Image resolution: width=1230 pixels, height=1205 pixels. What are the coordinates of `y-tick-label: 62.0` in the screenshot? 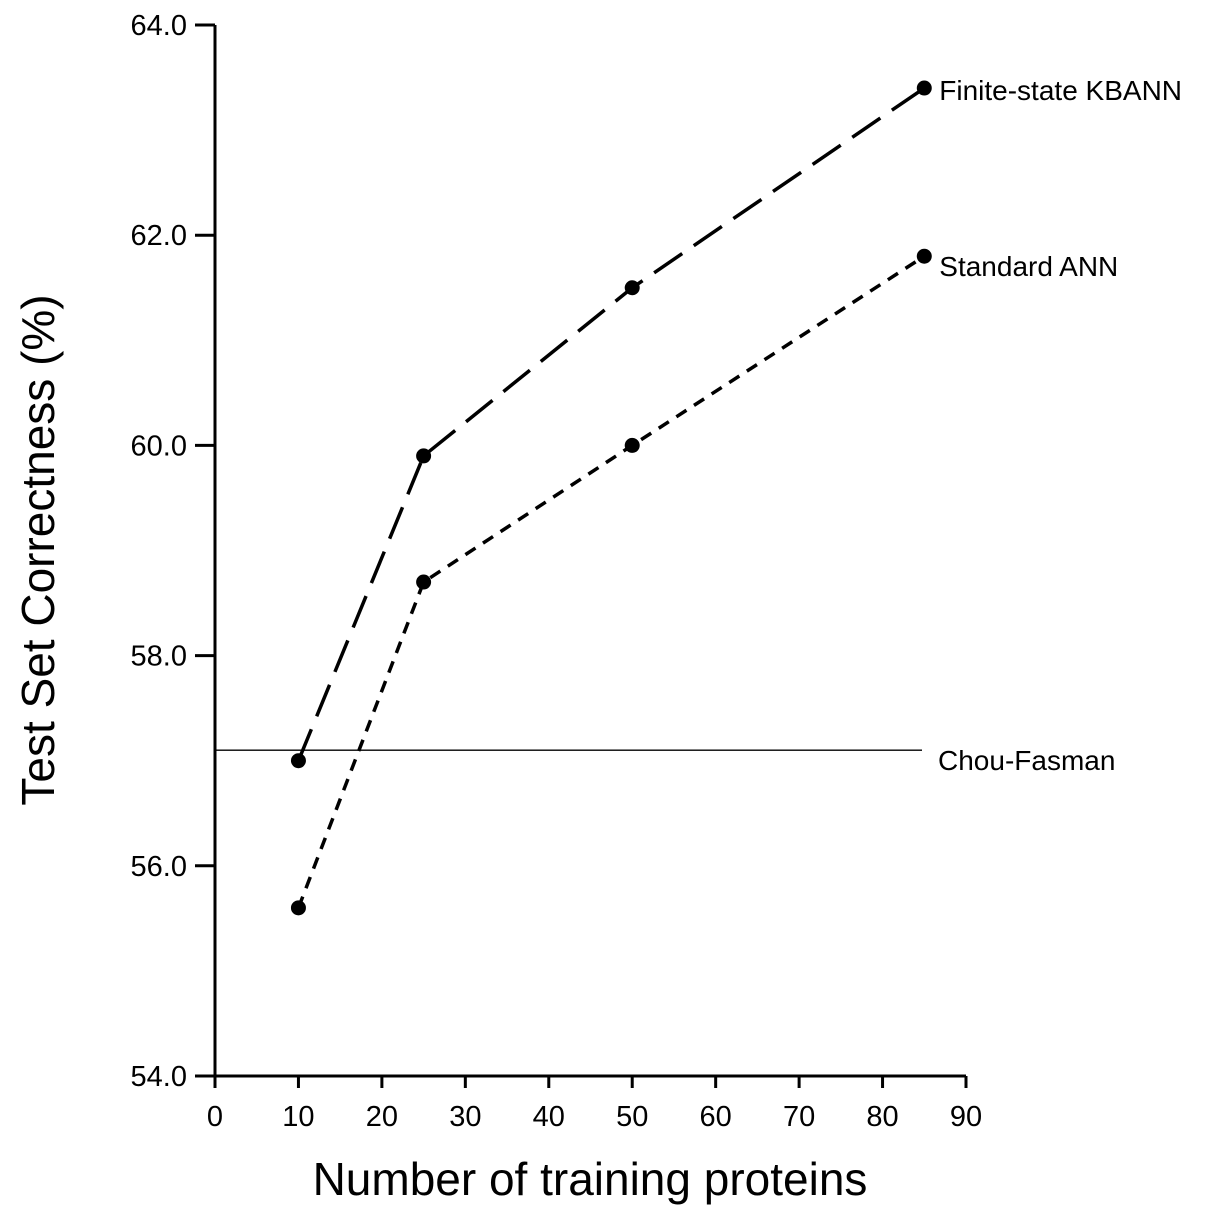 It's located at (159, 236).